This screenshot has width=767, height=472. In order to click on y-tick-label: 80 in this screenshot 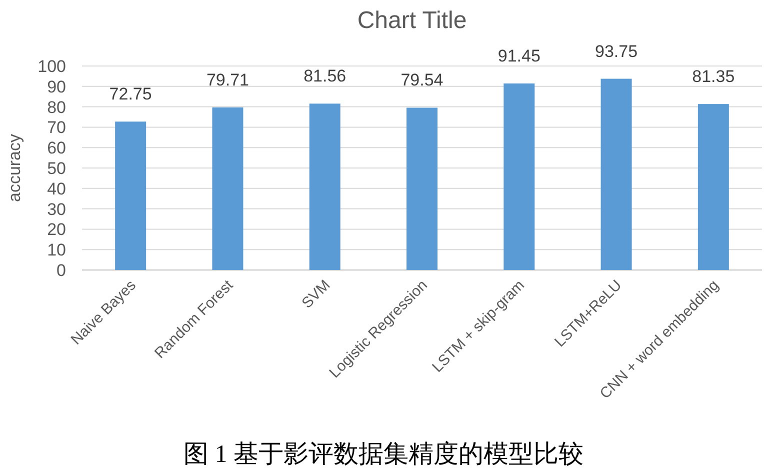, I will do `click(56, 107)`.